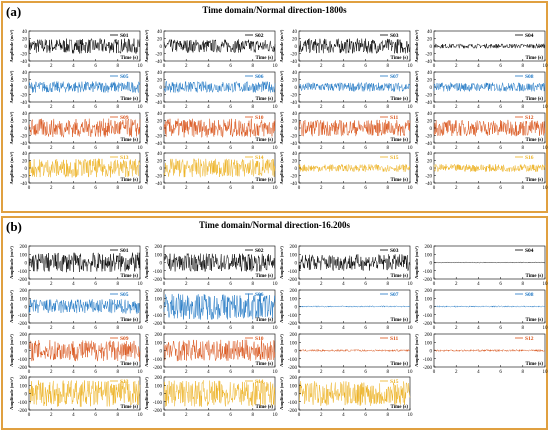 The height and width of the screenshot is (431, 550). I want to click on ytick-label-p0-S06-2: 0, so click(161, 88).